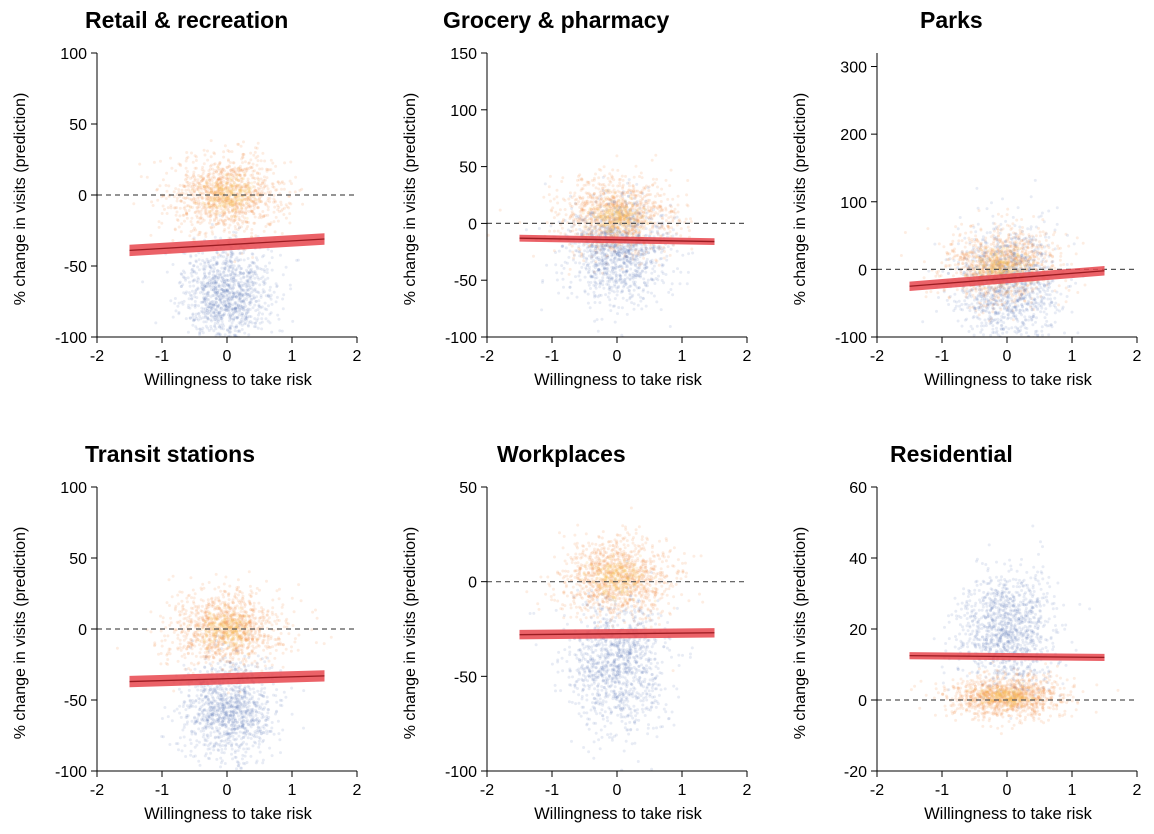 The width and height of the screenshot is (1154, 834). Describe the element at coordinates (410, 199) in the screenshot. I see `y-axis-label: % change in visits (prediction)` at that location.